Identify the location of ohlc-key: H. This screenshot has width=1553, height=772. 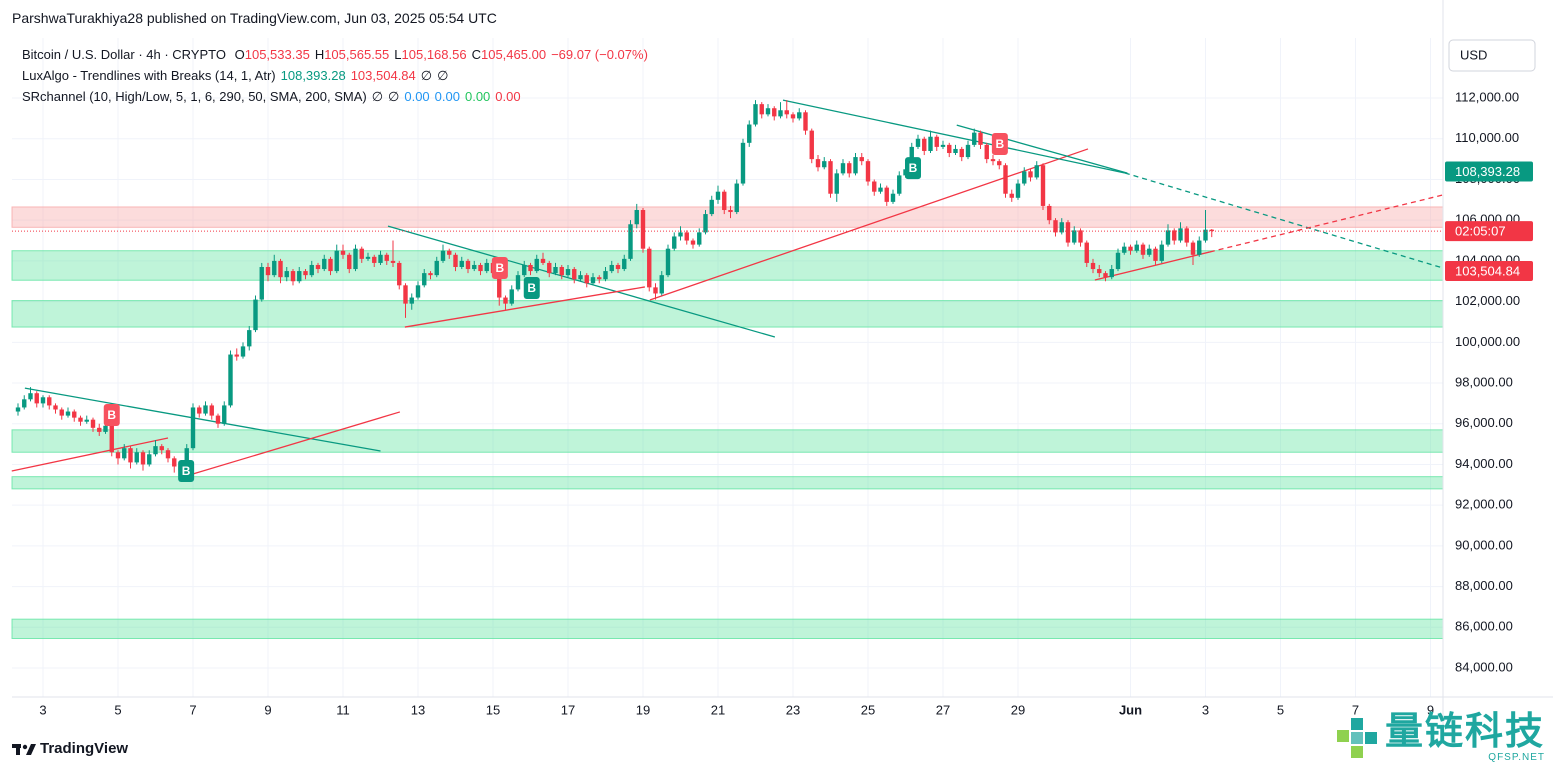
(319, 54).